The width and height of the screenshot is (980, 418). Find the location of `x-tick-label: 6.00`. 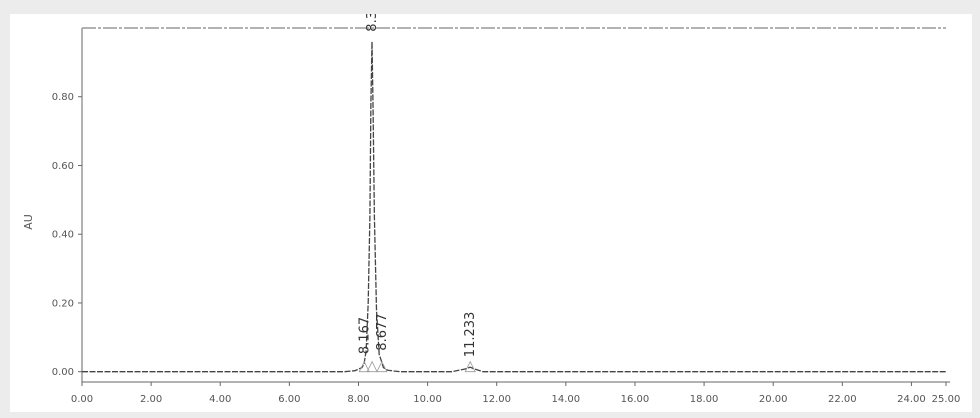

x-tick-label: 6.00 is located at coordinates (289, 399).